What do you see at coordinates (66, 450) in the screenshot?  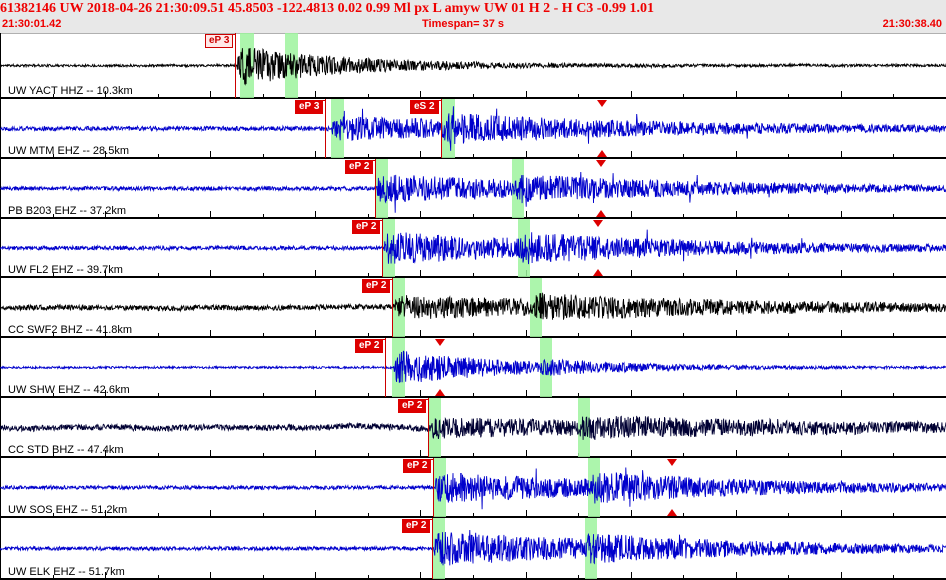 I see `channel-label: CC STD BHZ -- 47.4km` at bounding box center [66, 450].